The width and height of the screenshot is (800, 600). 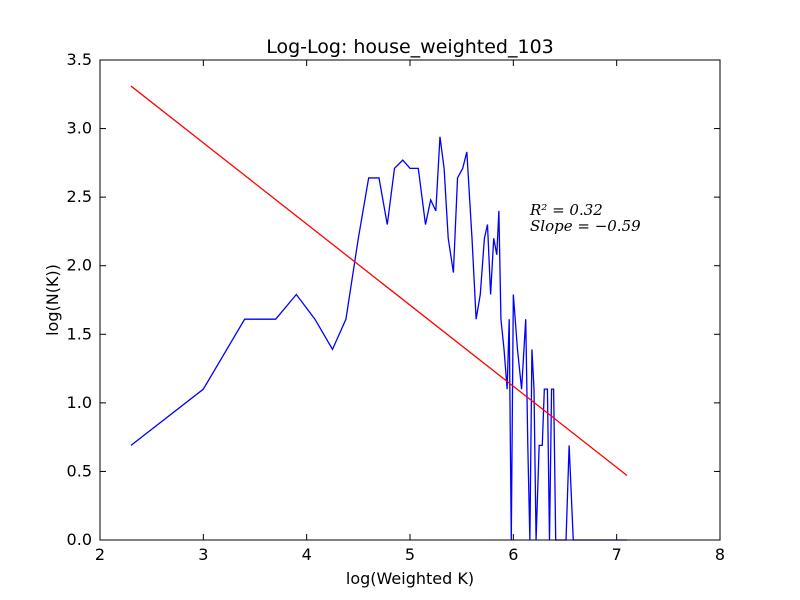 What do you see at coordinates (617, 554) in the screenshot?
I see `x-tick-label: 7` at bounding box center [617, 554].